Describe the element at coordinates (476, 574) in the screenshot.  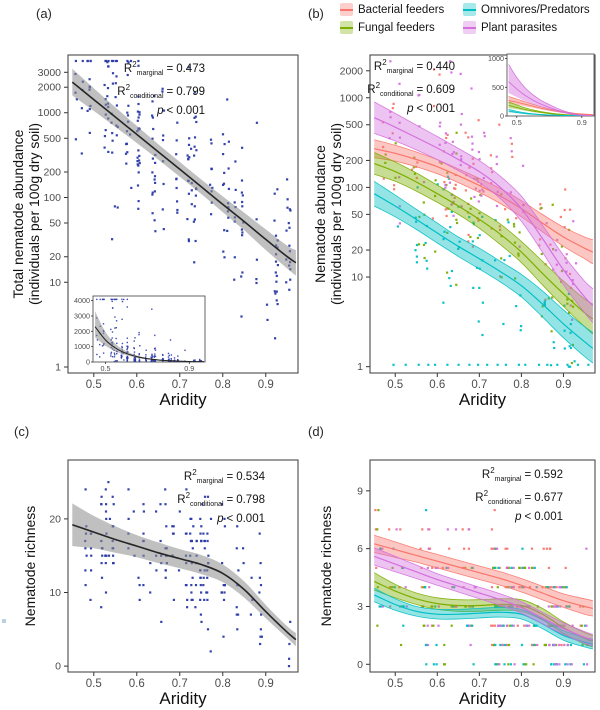
I see `chart-canvas-d: 0 3 6 9 0.5 0.6 0.7 0.8 0.9` at that location.